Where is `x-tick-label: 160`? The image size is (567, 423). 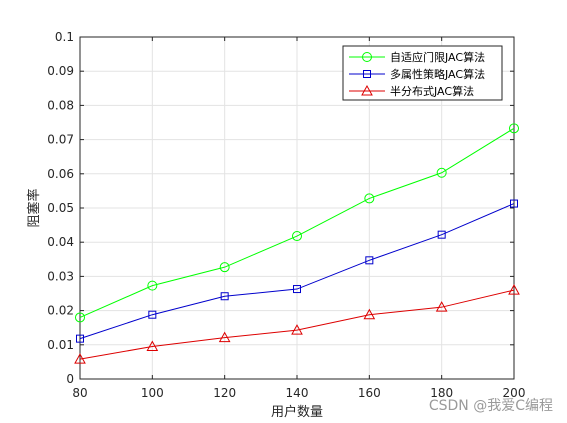 x-tick-label: 160 is located at coordinates (369, 393).